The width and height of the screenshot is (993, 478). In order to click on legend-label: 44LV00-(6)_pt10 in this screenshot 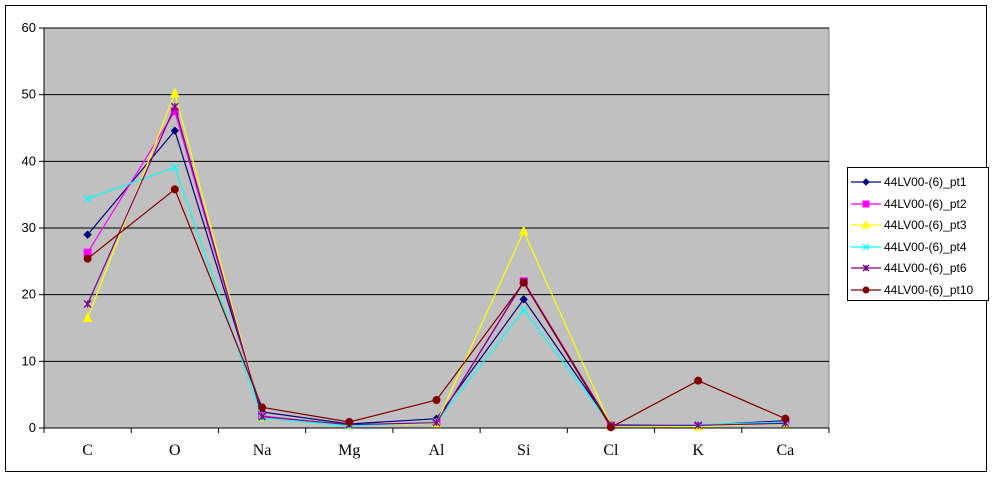, I will do `click(929, 289)`.